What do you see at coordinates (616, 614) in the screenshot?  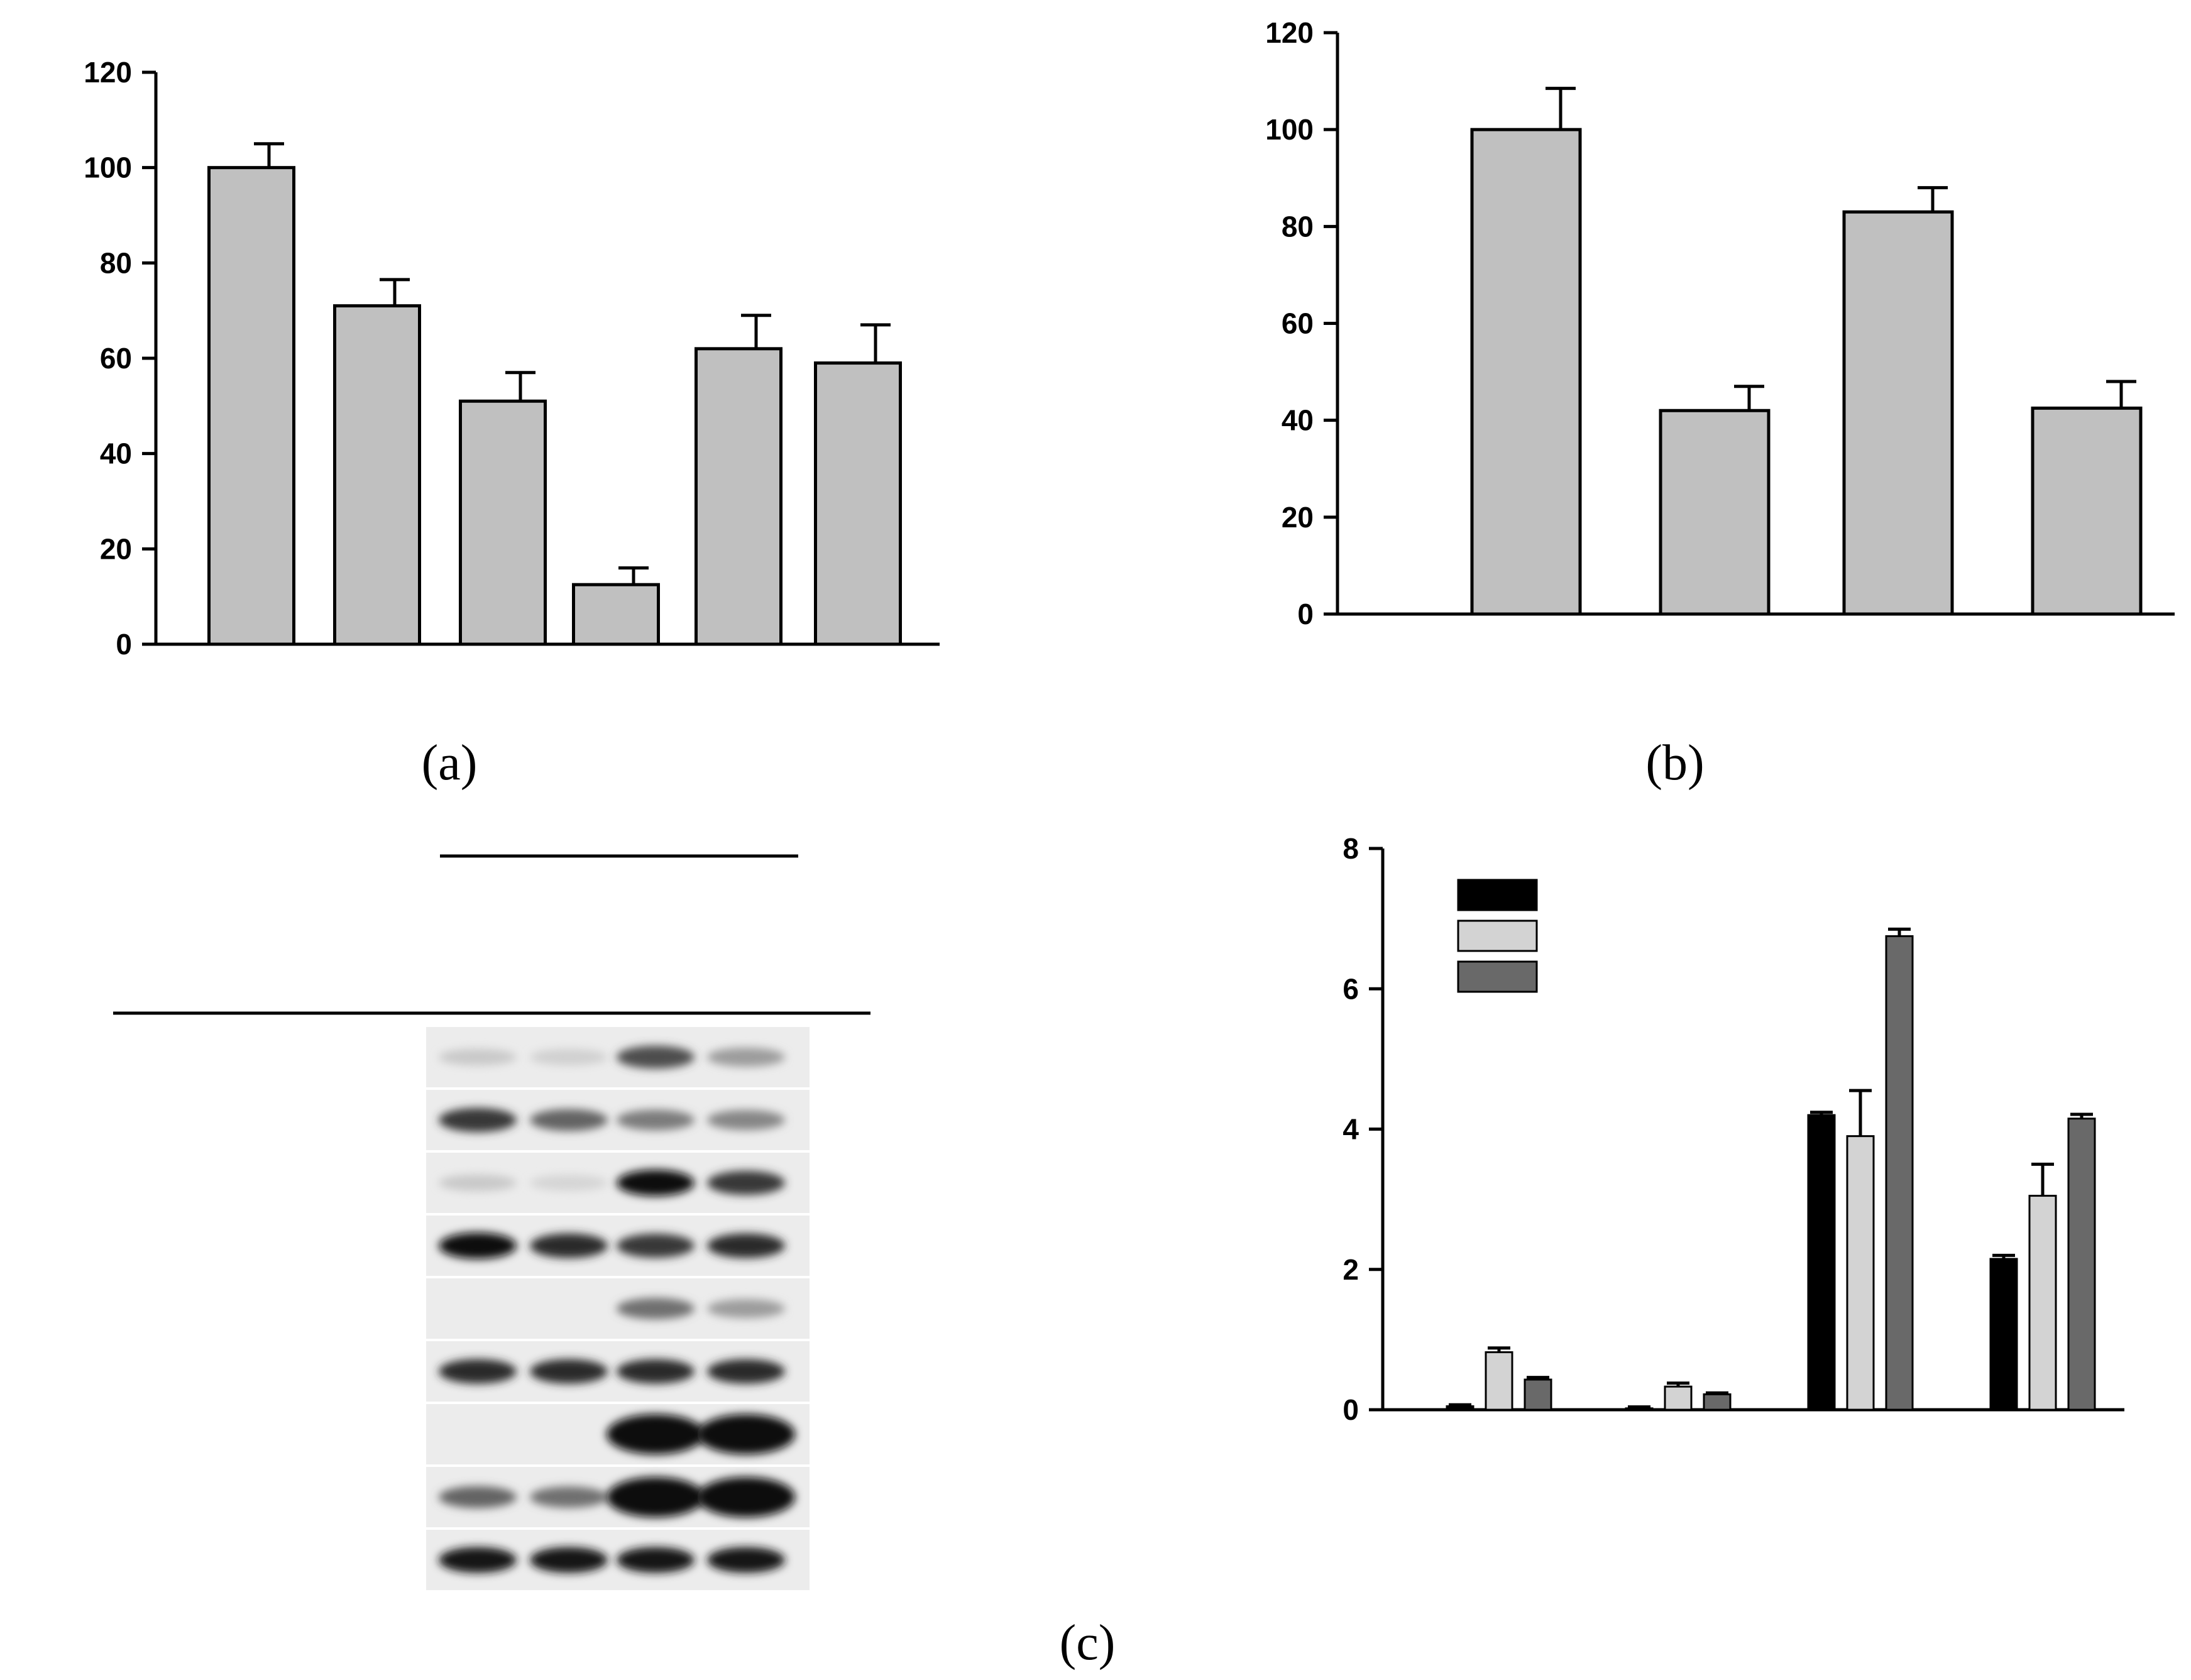 I see `bar-irak1` at bounding box center [616, 614].